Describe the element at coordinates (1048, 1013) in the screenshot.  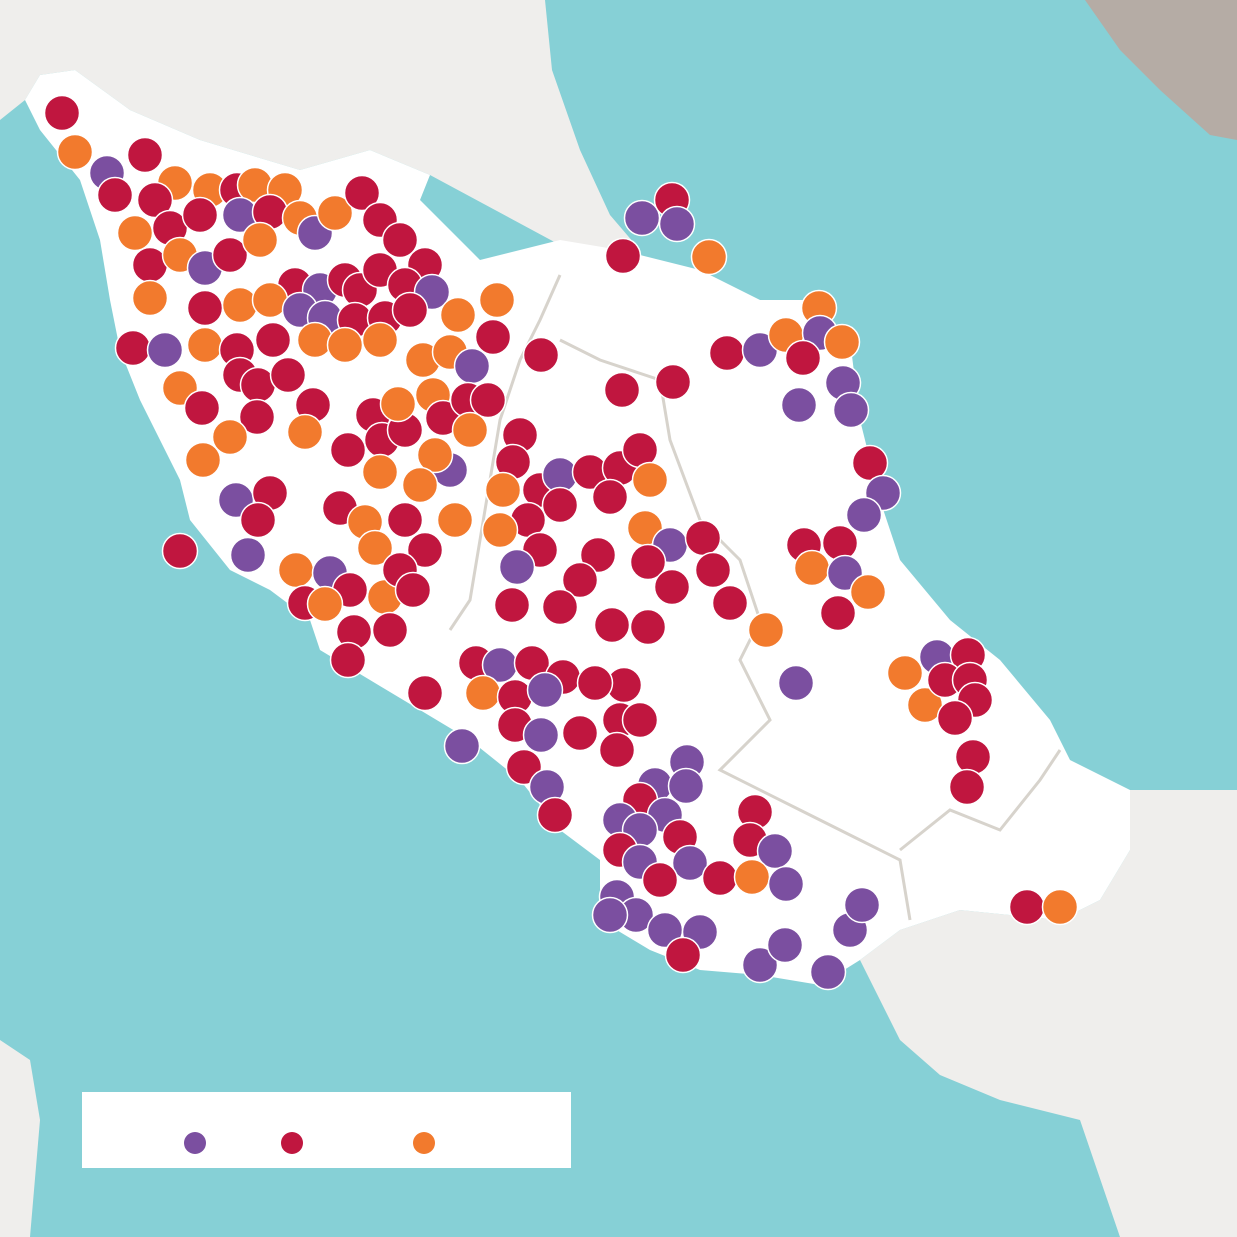
I see `land-south` at that location.